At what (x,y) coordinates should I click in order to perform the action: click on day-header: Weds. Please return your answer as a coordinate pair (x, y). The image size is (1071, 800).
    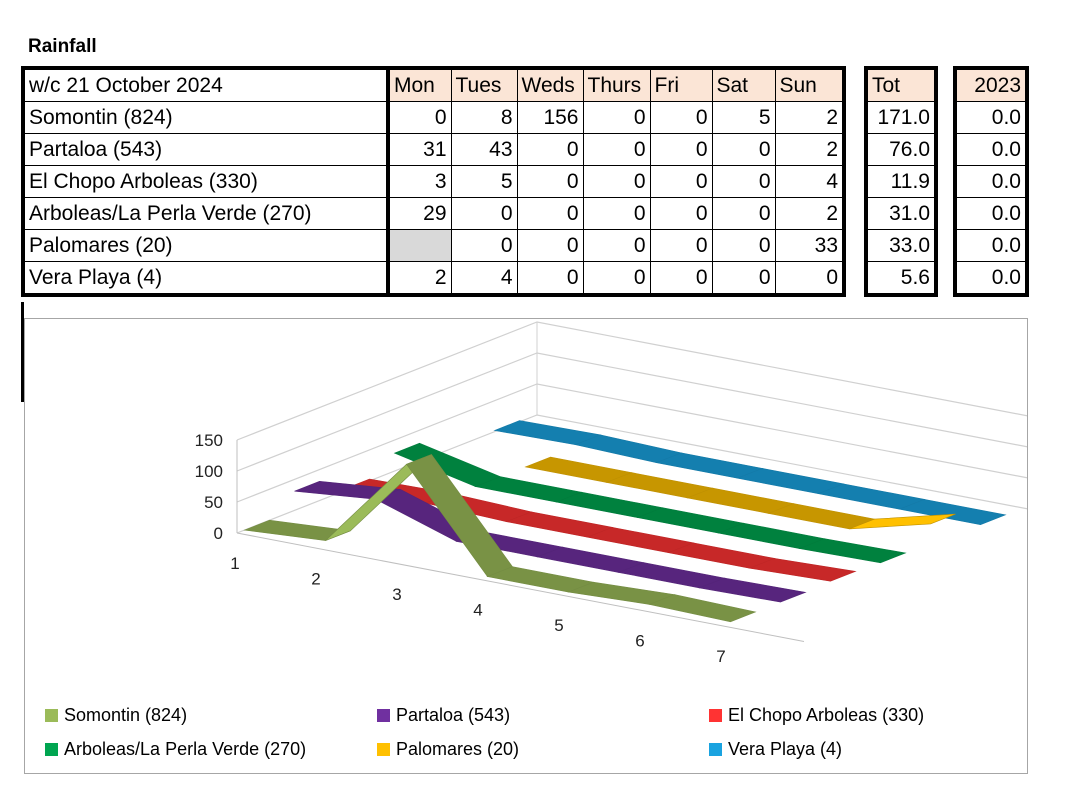
    Looking at the image, I should click on (550, 84).